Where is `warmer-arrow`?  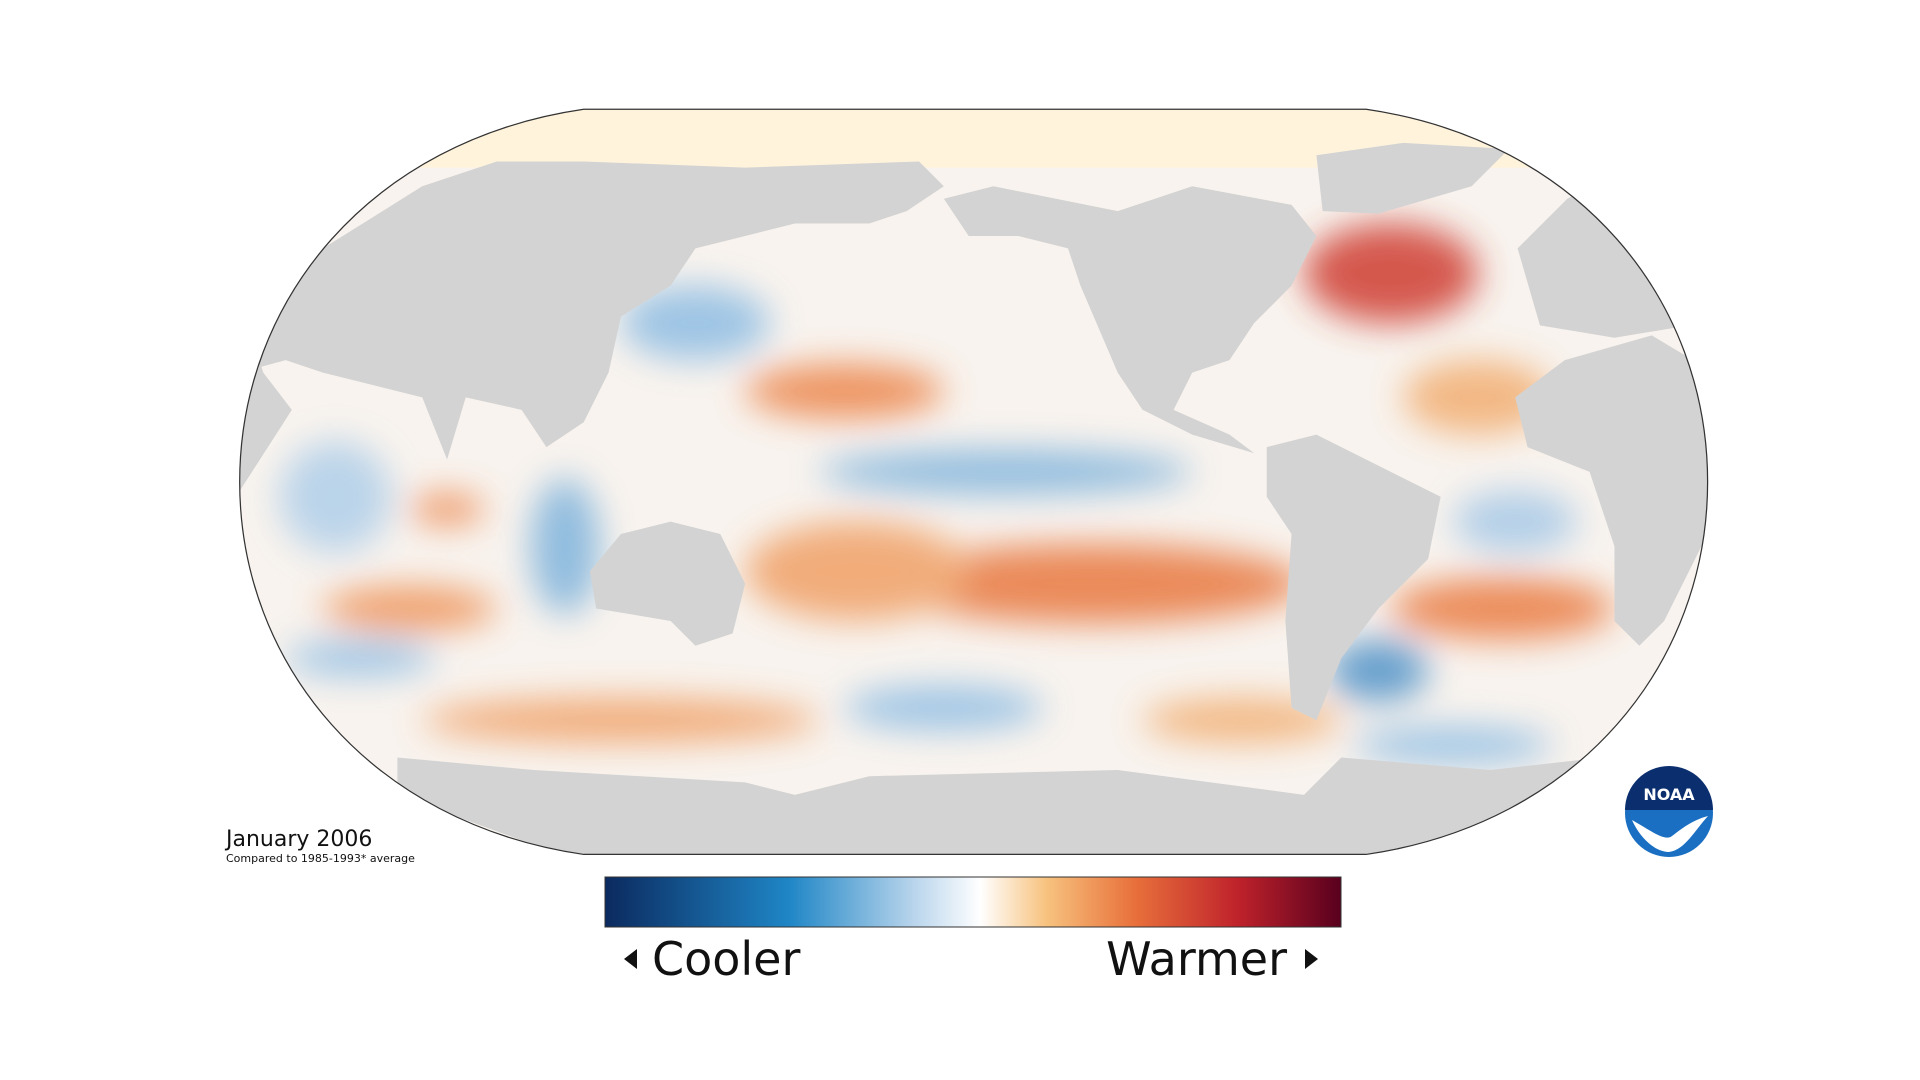
warmer-arrow is located at coordinates (1311, 959).